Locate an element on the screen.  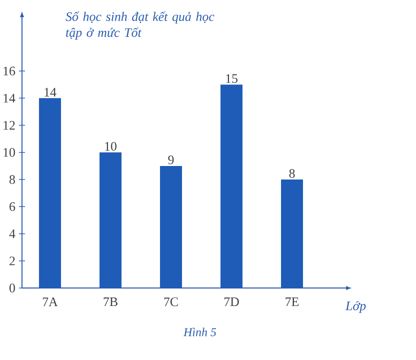
y-tick-label: 16 is located at coordinates (10, 71).